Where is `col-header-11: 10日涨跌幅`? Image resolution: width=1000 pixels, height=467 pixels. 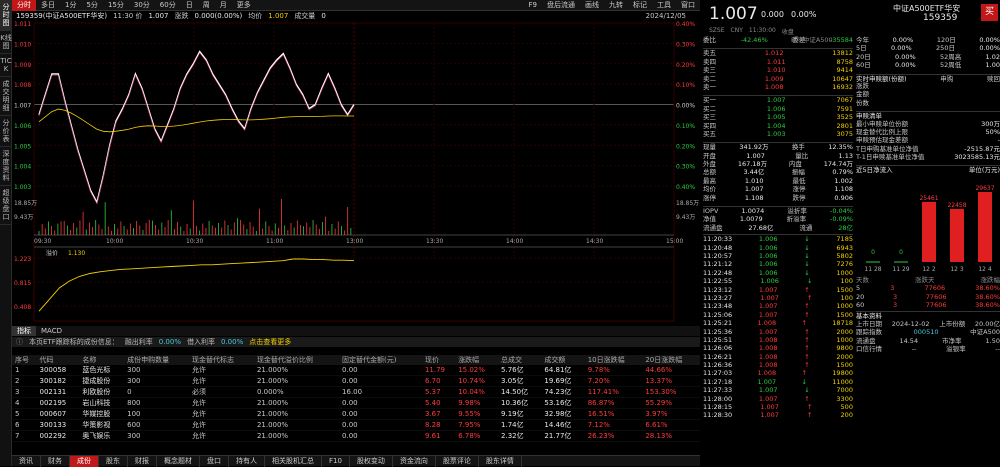
col-header-11: 10日涨跌幅 is located at coordinates (614, 360).